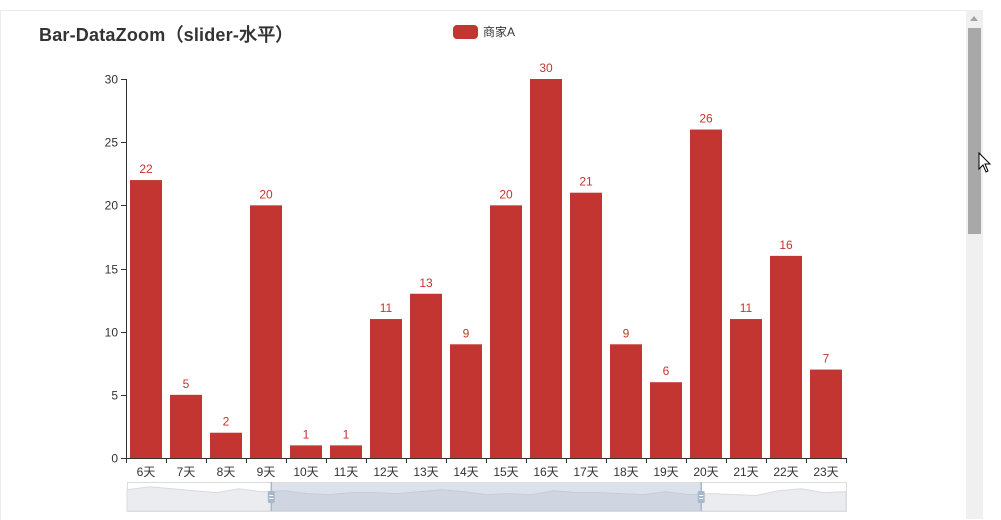 Image resolution: width=1001 pixels, height=520 pixels. What do you see at coordinates (666, 371) in the screenshot?
I see `bar-value-label: 6` at bounding box center [666, 371].